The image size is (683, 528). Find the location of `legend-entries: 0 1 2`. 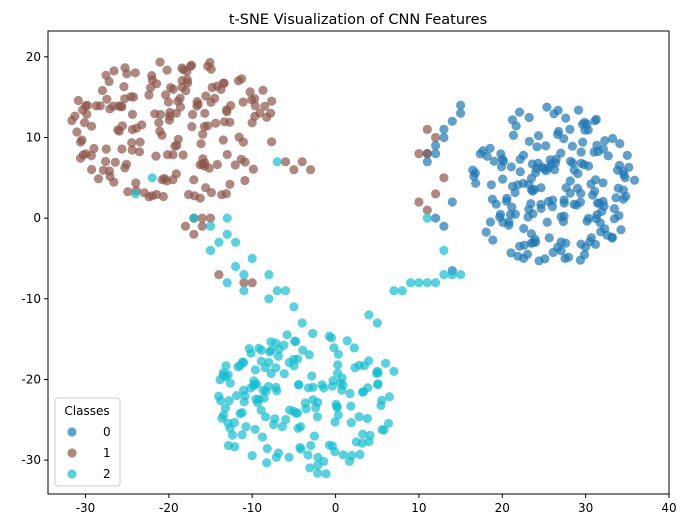

legend-entries: 0 1 2 is located at coordinates (89, 453).